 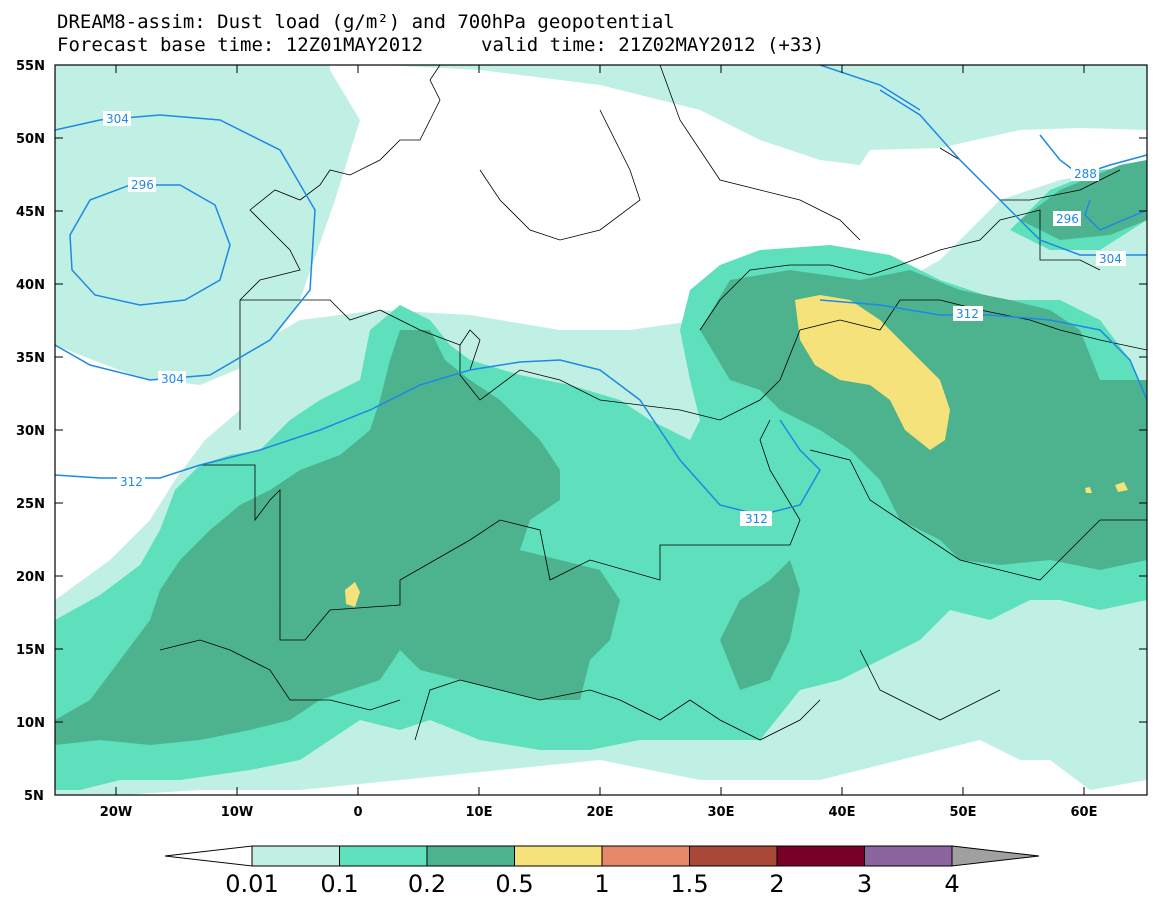 I want to click on contour-312-main, so click(x=438, y=437).